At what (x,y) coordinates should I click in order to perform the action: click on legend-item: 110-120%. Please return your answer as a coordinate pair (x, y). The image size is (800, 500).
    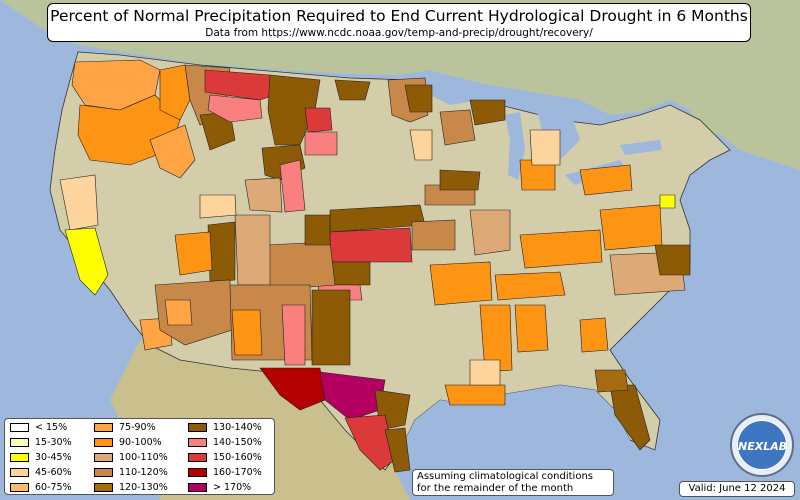
    Looking at the image, I should click on (131, 472).